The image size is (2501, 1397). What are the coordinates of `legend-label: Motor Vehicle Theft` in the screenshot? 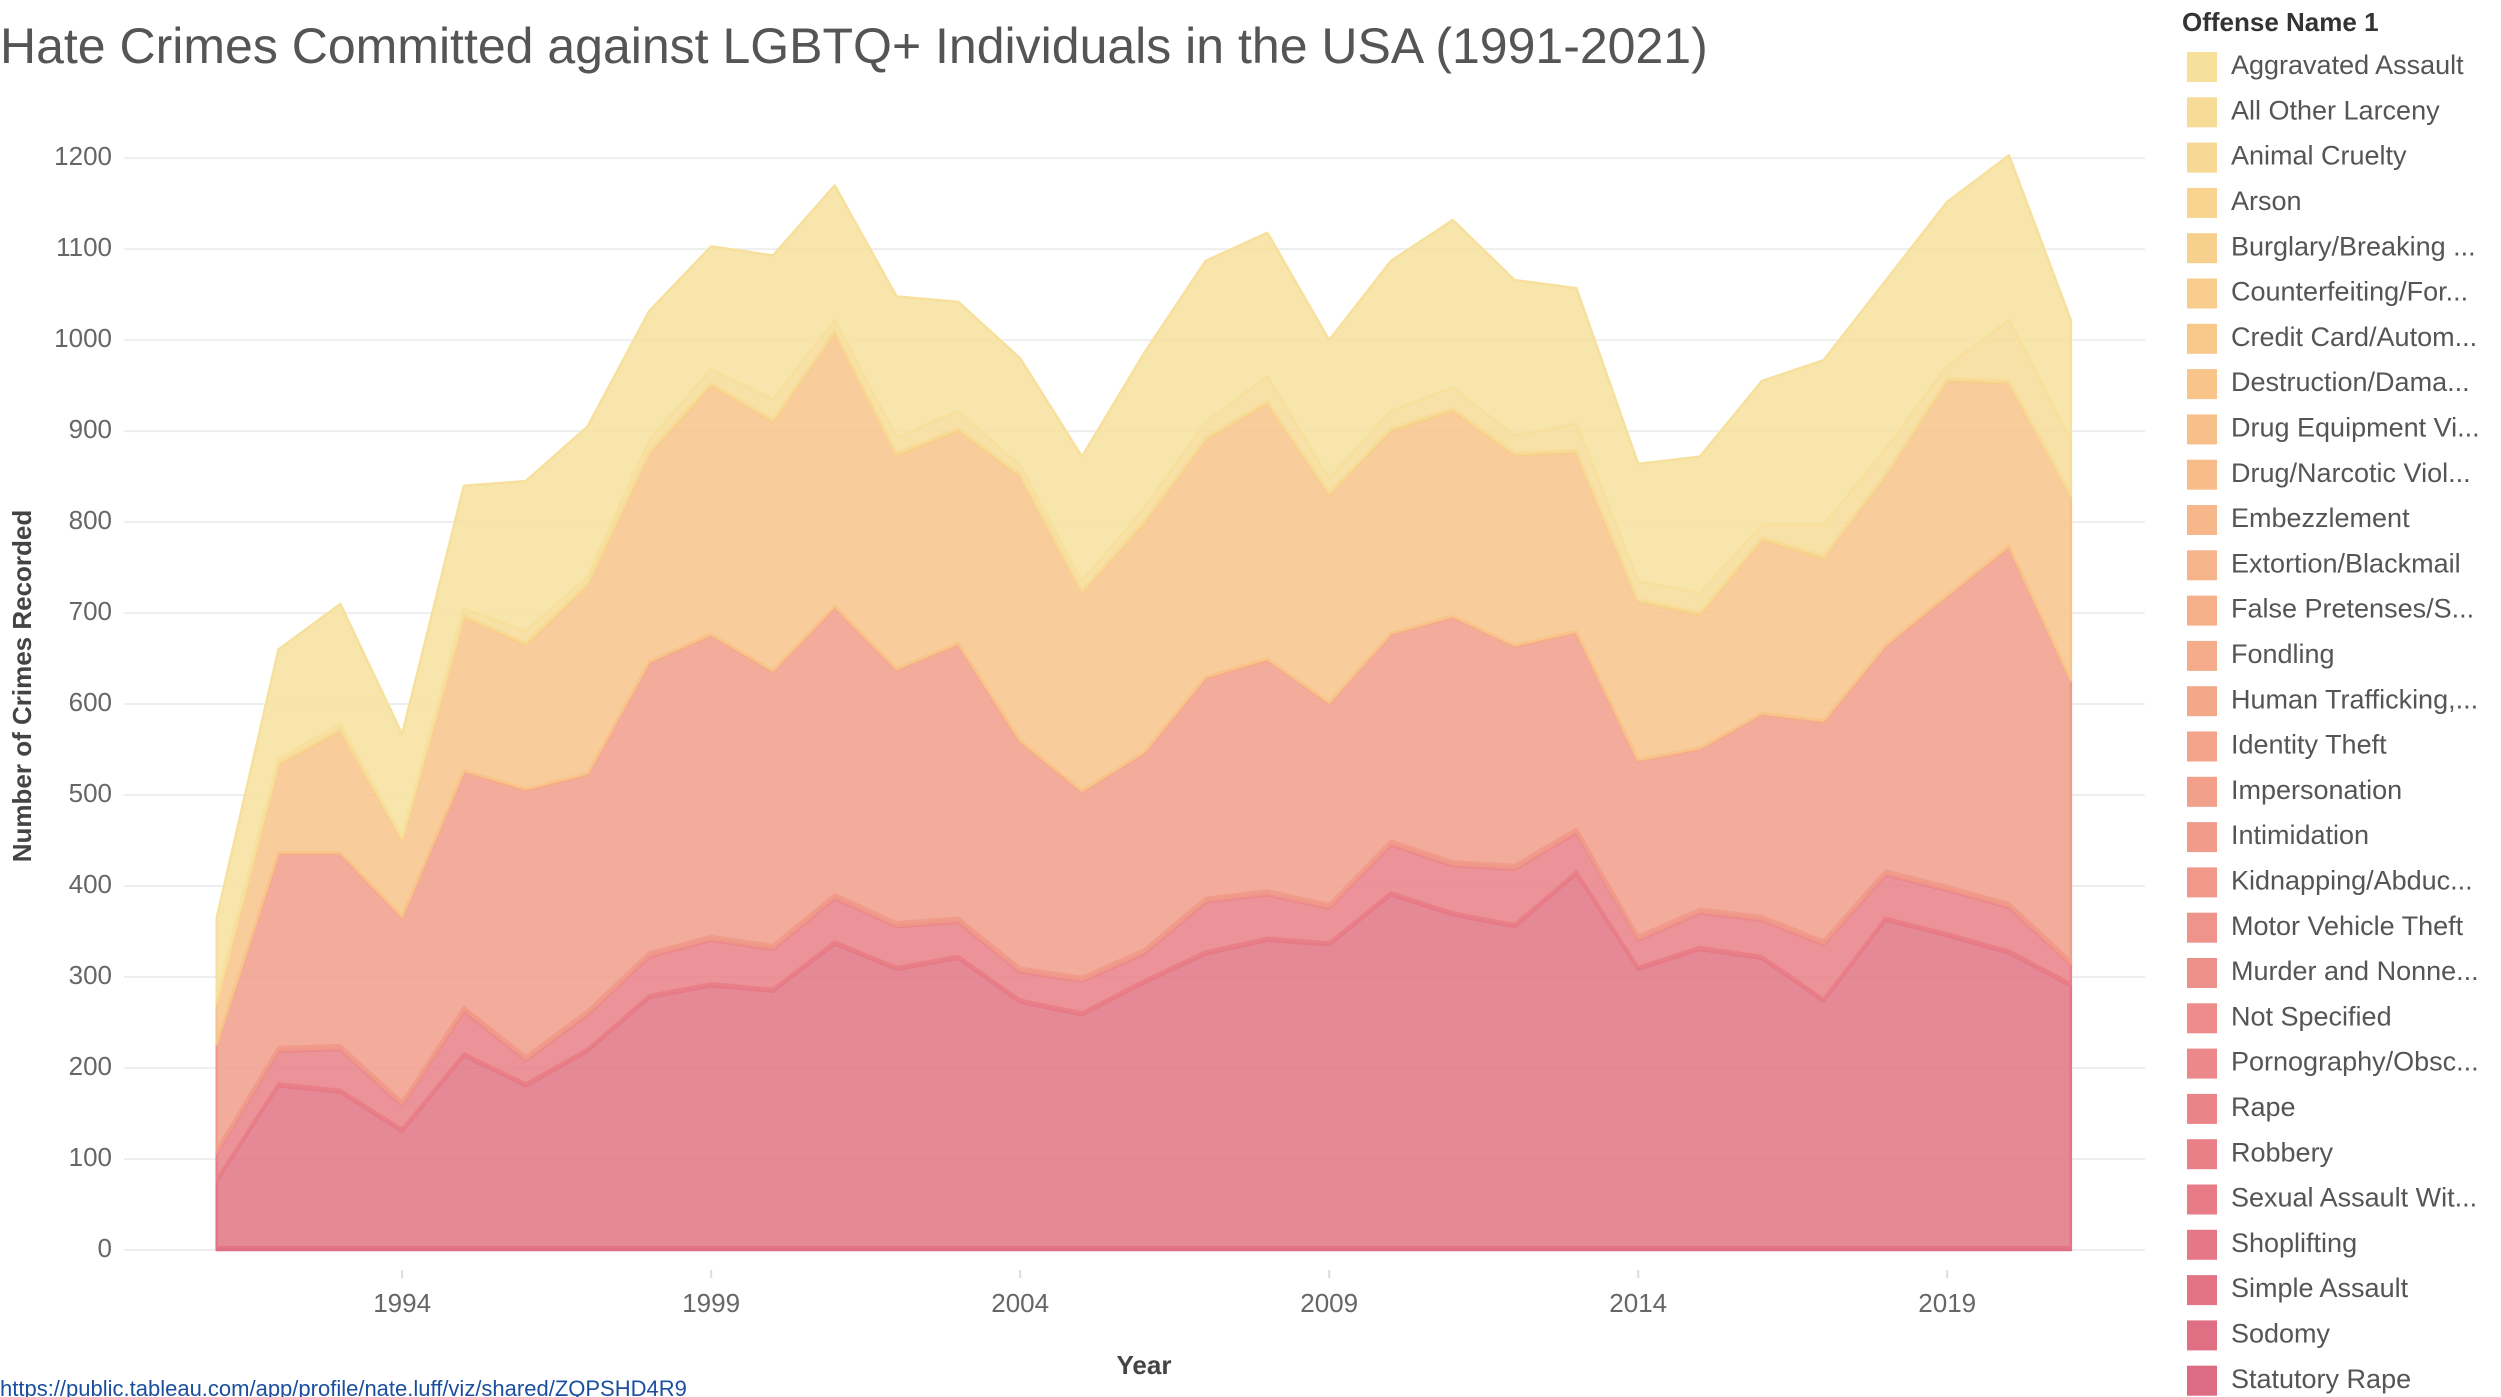 It's located at (2347, 926).